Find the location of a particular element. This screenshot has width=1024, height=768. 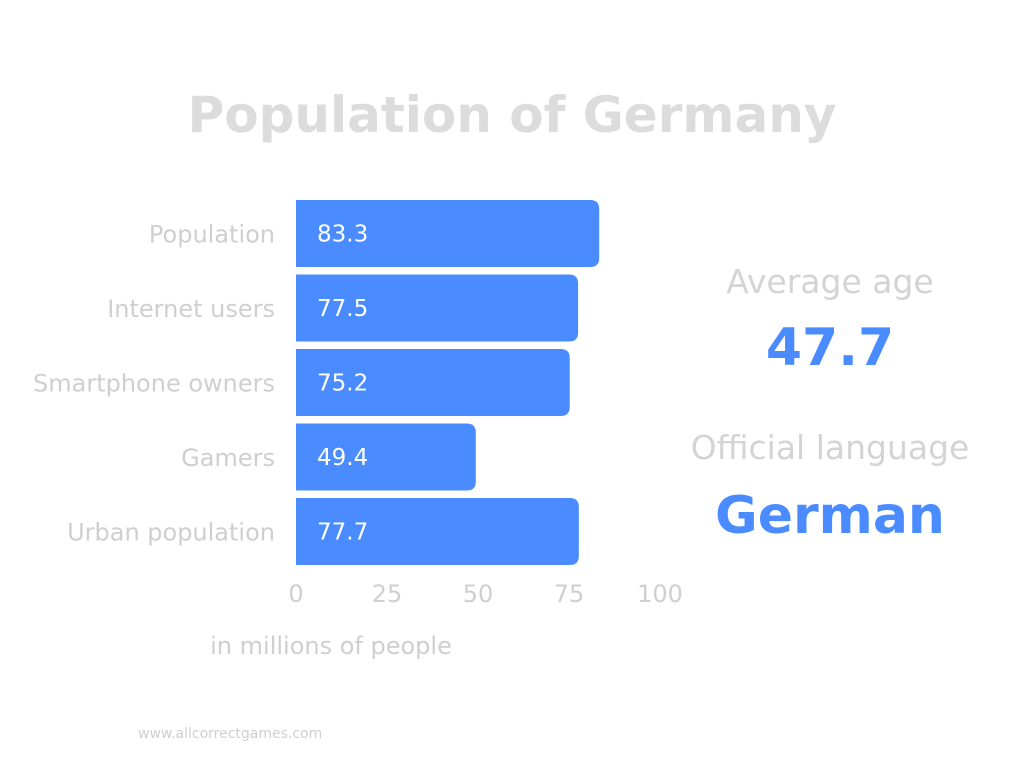

official-language-value: German is located at coordinates (830, 516).